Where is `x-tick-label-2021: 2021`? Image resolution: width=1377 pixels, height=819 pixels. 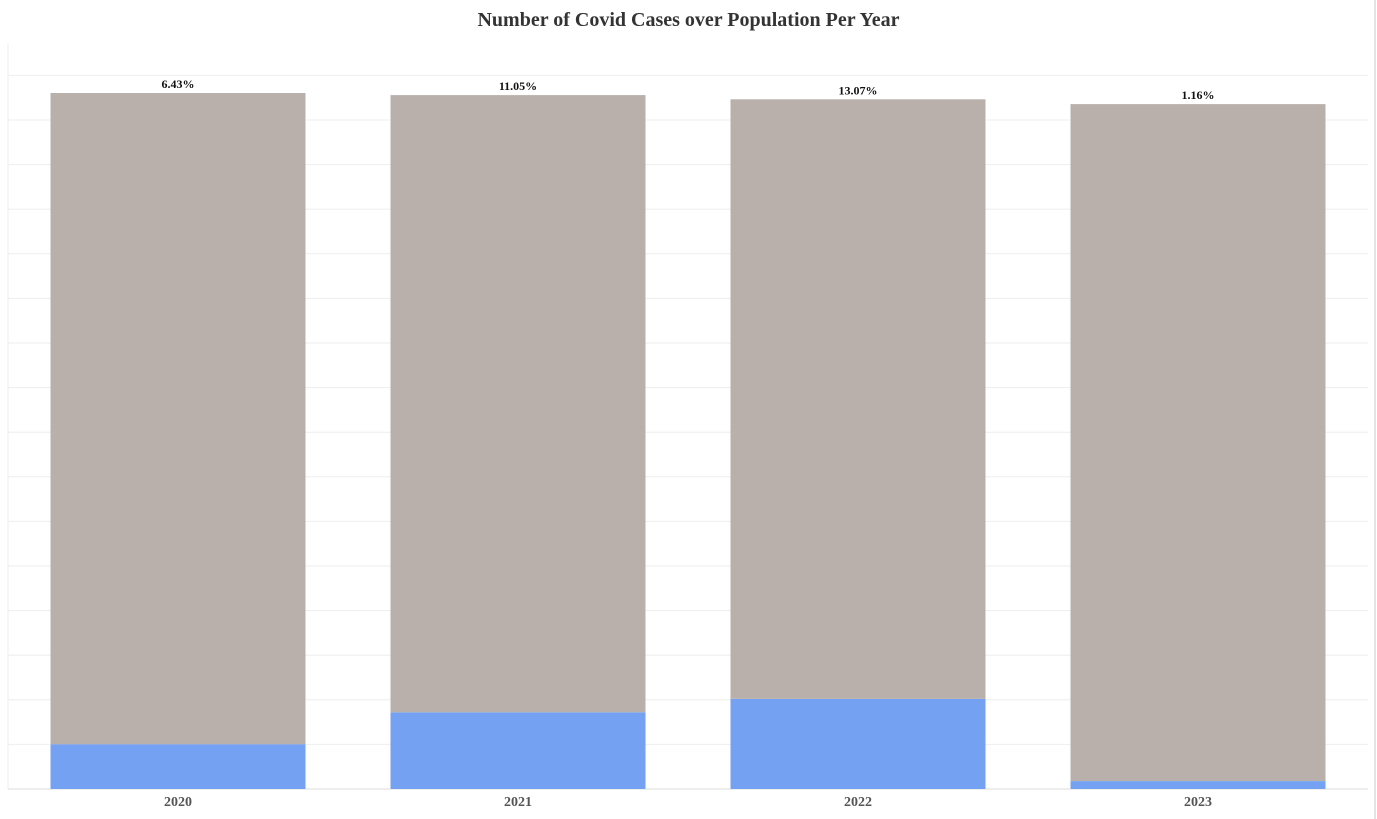 x-tick-label-2021: 2021 is located at coordinates (518, 802).